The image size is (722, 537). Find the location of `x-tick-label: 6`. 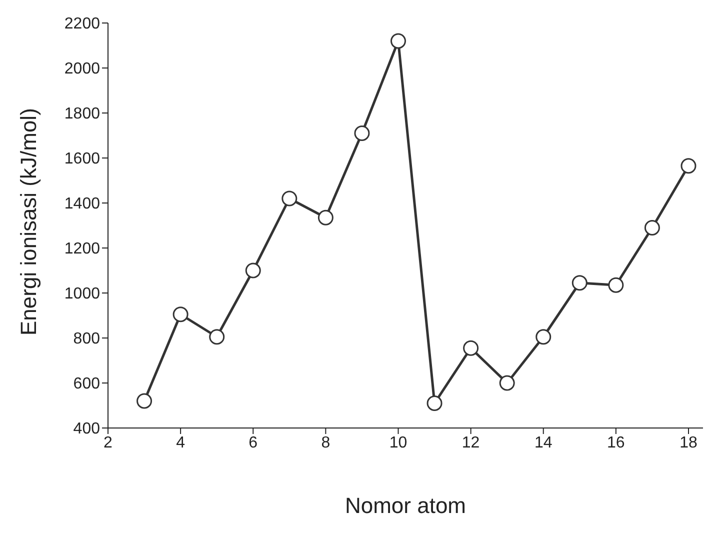

x-tick-label: 6 is located at coordinates (253, 443).